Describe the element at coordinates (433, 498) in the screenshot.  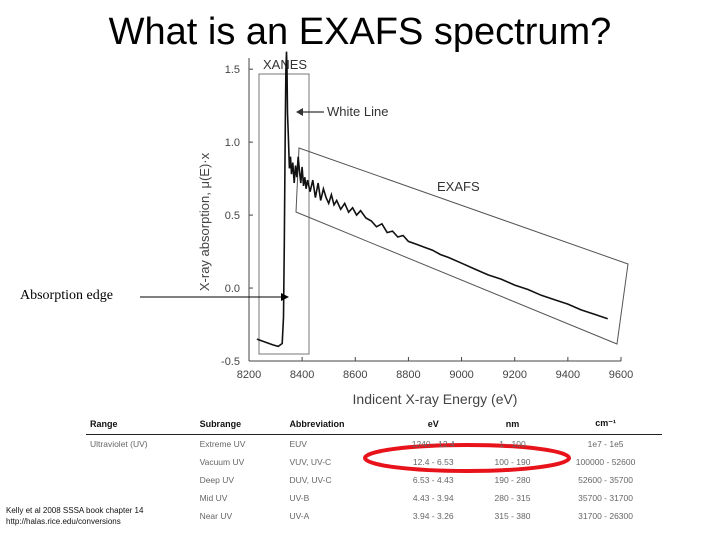
I see `table-cell: 4.43 - 3.94` at that location.